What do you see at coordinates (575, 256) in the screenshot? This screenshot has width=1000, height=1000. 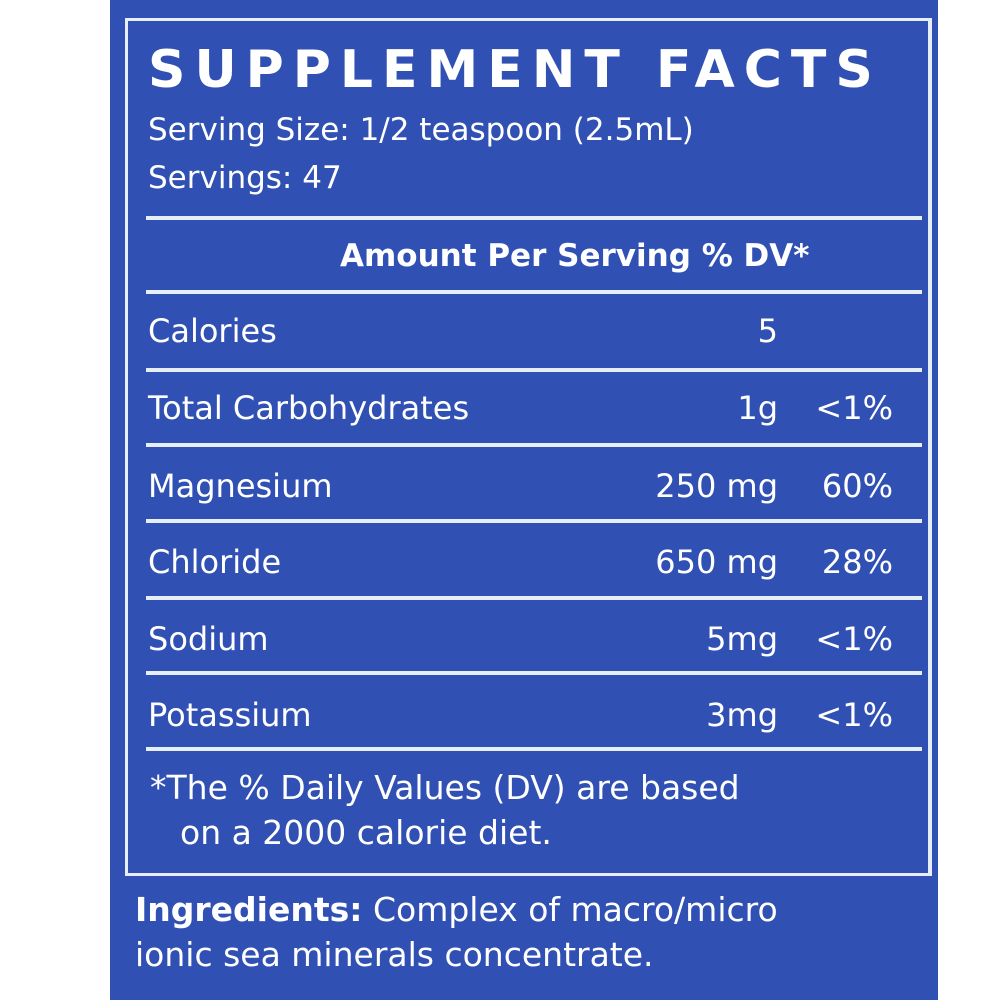 I see `column-header: Amount Per Serving % DV*` at bounding box center [575, 256].